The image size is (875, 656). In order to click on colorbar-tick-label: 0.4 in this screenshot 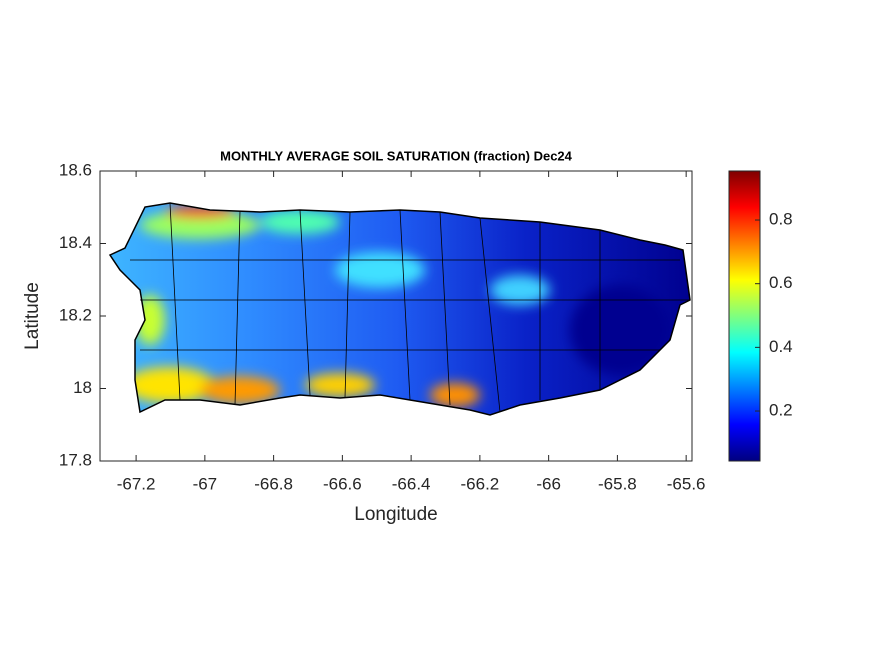, I will do `click(781, 346)`.